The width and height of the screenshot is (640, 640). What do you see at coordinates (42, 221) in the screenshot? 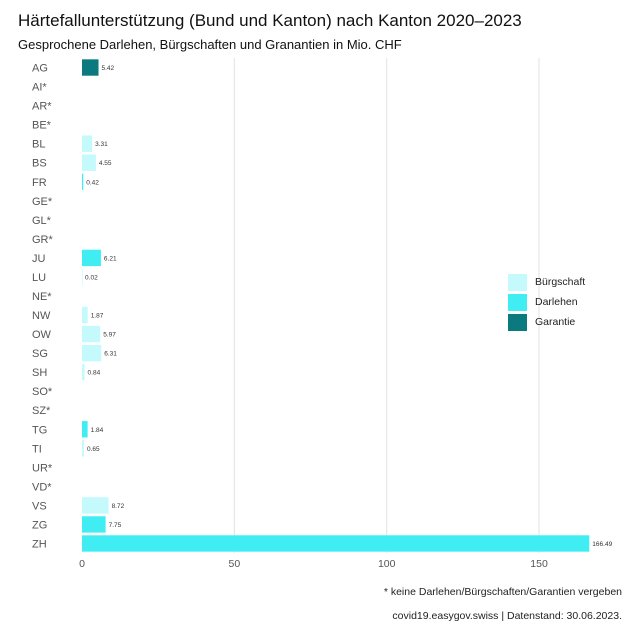
I see `y-tick-label: GL*` at bounding box center [42, 221].